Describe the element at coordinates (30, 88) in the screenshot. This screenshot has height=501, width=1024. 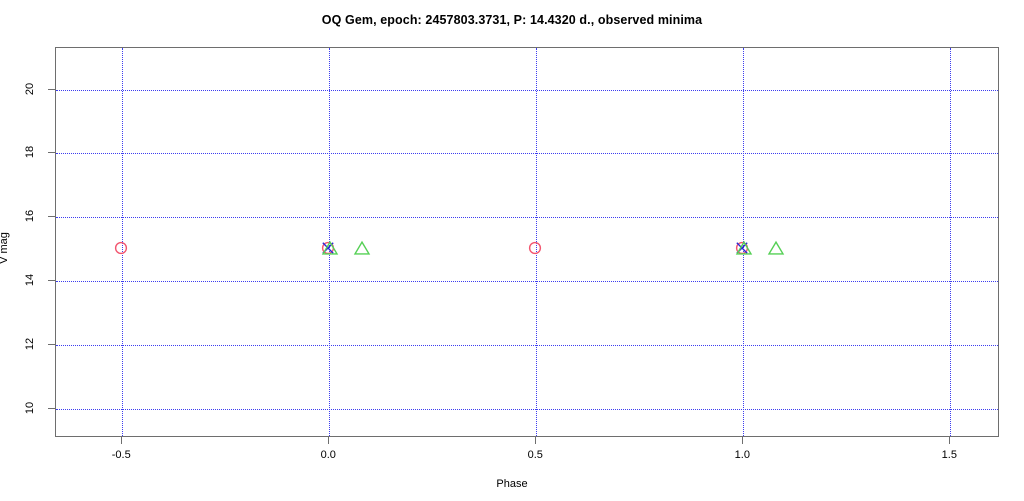
I see `y-tick-label-5: 20` at that location.